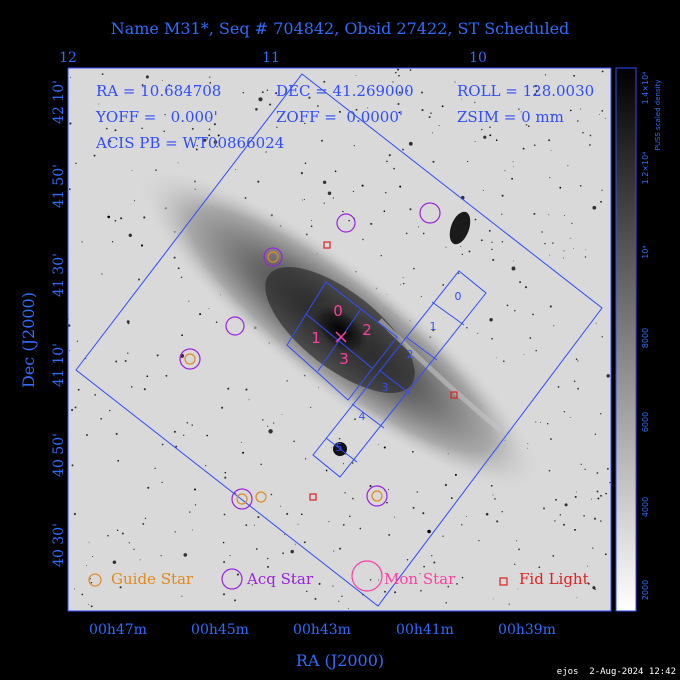 The image size is (680, 680). Describe the element at coordinates (658, 115) in the screenshot. I see `colorbar-label: PUSS scaled density` at that location.